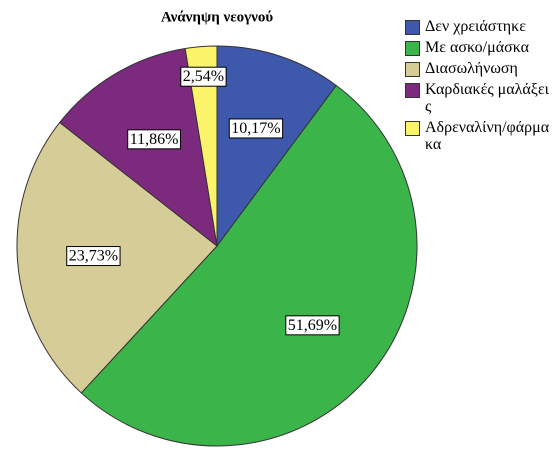  I want to click on data-label: 2,54%, so click(203, 76).